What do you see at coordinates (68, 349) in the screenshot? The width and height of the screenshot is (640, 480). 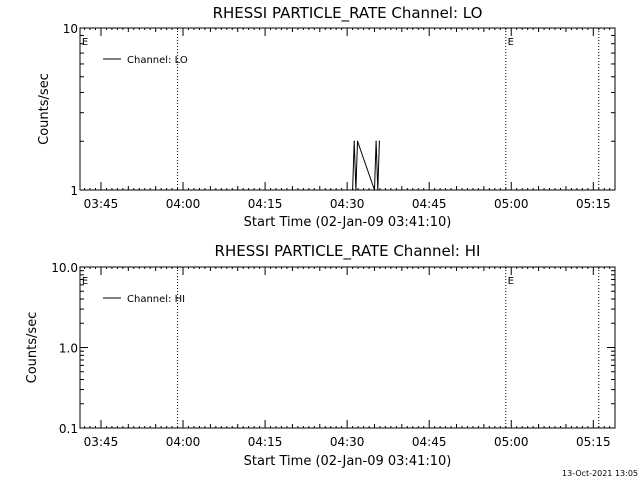 I see `y-tick-label: 1.0` at bounding box center [68, 349].